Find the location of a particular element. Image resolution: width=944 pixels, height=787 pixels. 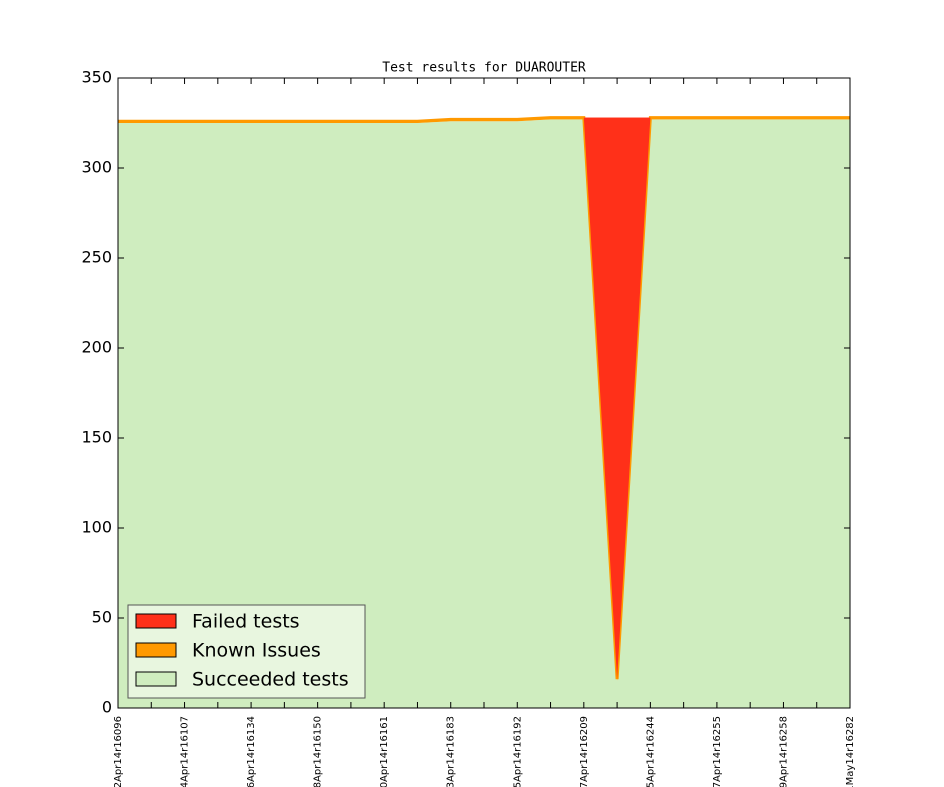

y-tick-label: 150 is located at coordinates (96, 437).